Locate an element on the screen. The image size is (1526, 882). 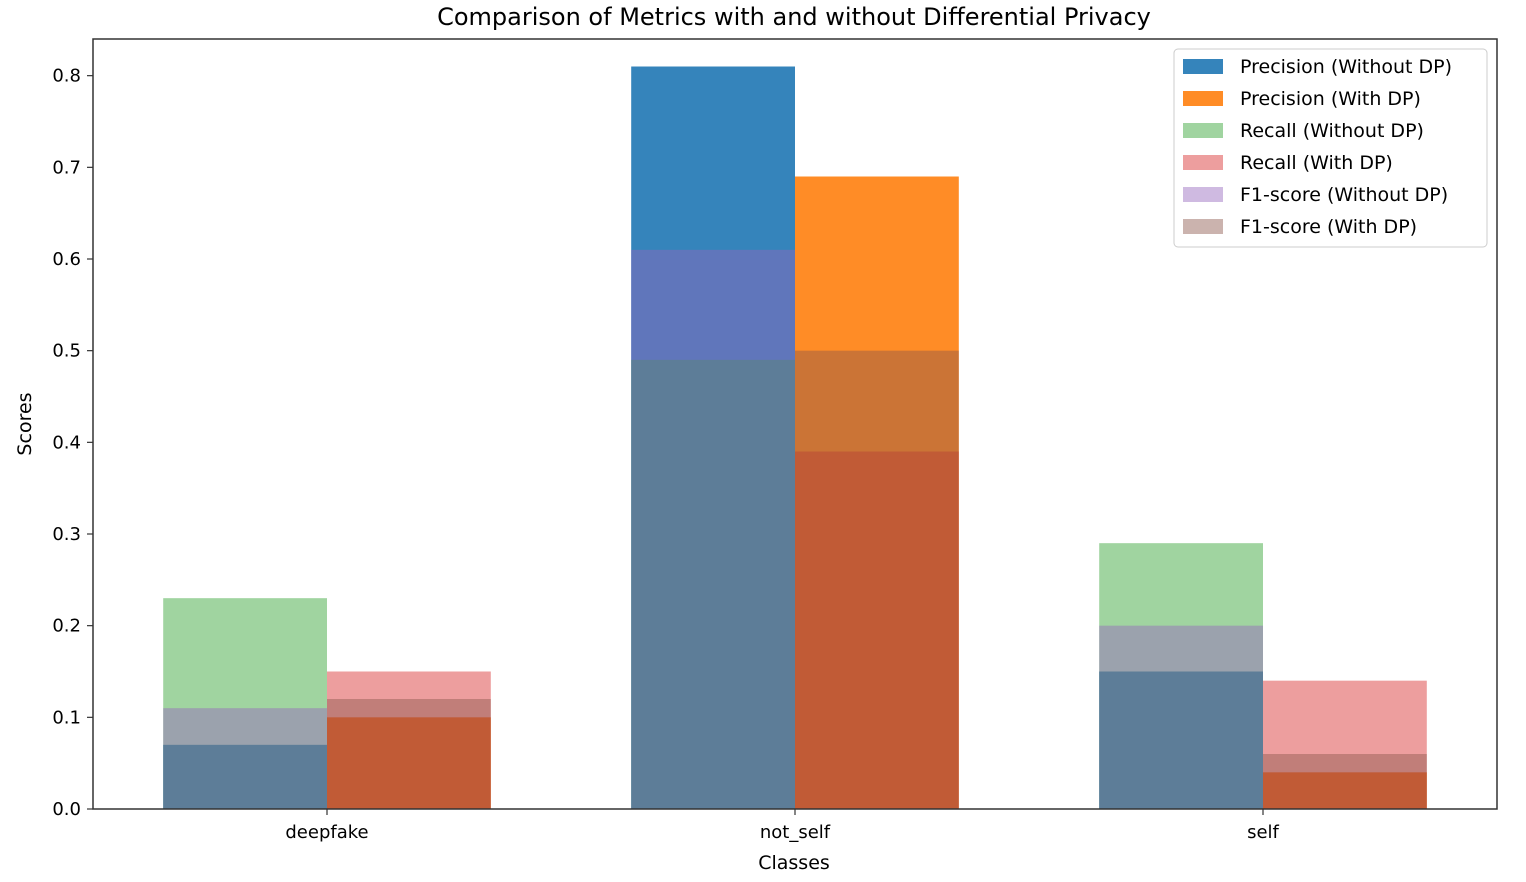
bar-f1-score-with-dp-self is located at coordinates (1345, 781).